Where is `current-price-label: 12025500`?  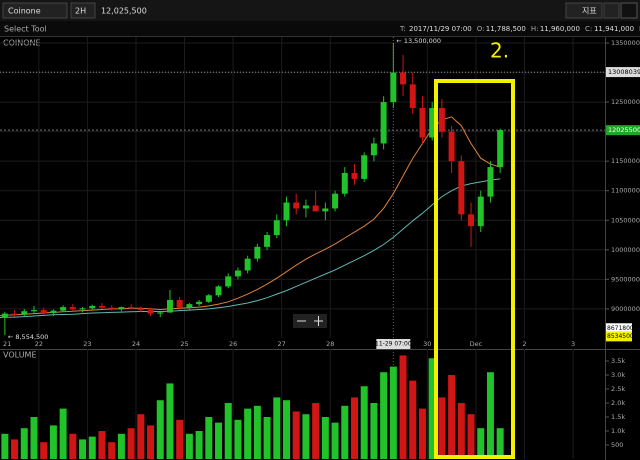
current-price-label: 12025500 is located at coordinates (624, 130).